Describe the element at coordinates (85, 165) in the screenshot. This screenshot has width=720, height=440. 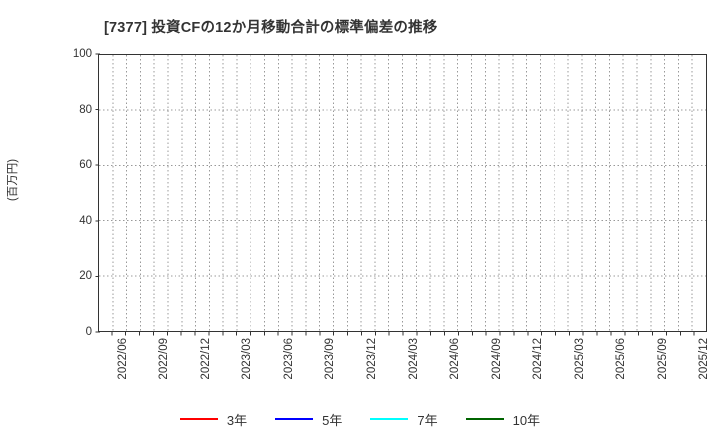
I see `y-axis-tick-label: 60` at that location.